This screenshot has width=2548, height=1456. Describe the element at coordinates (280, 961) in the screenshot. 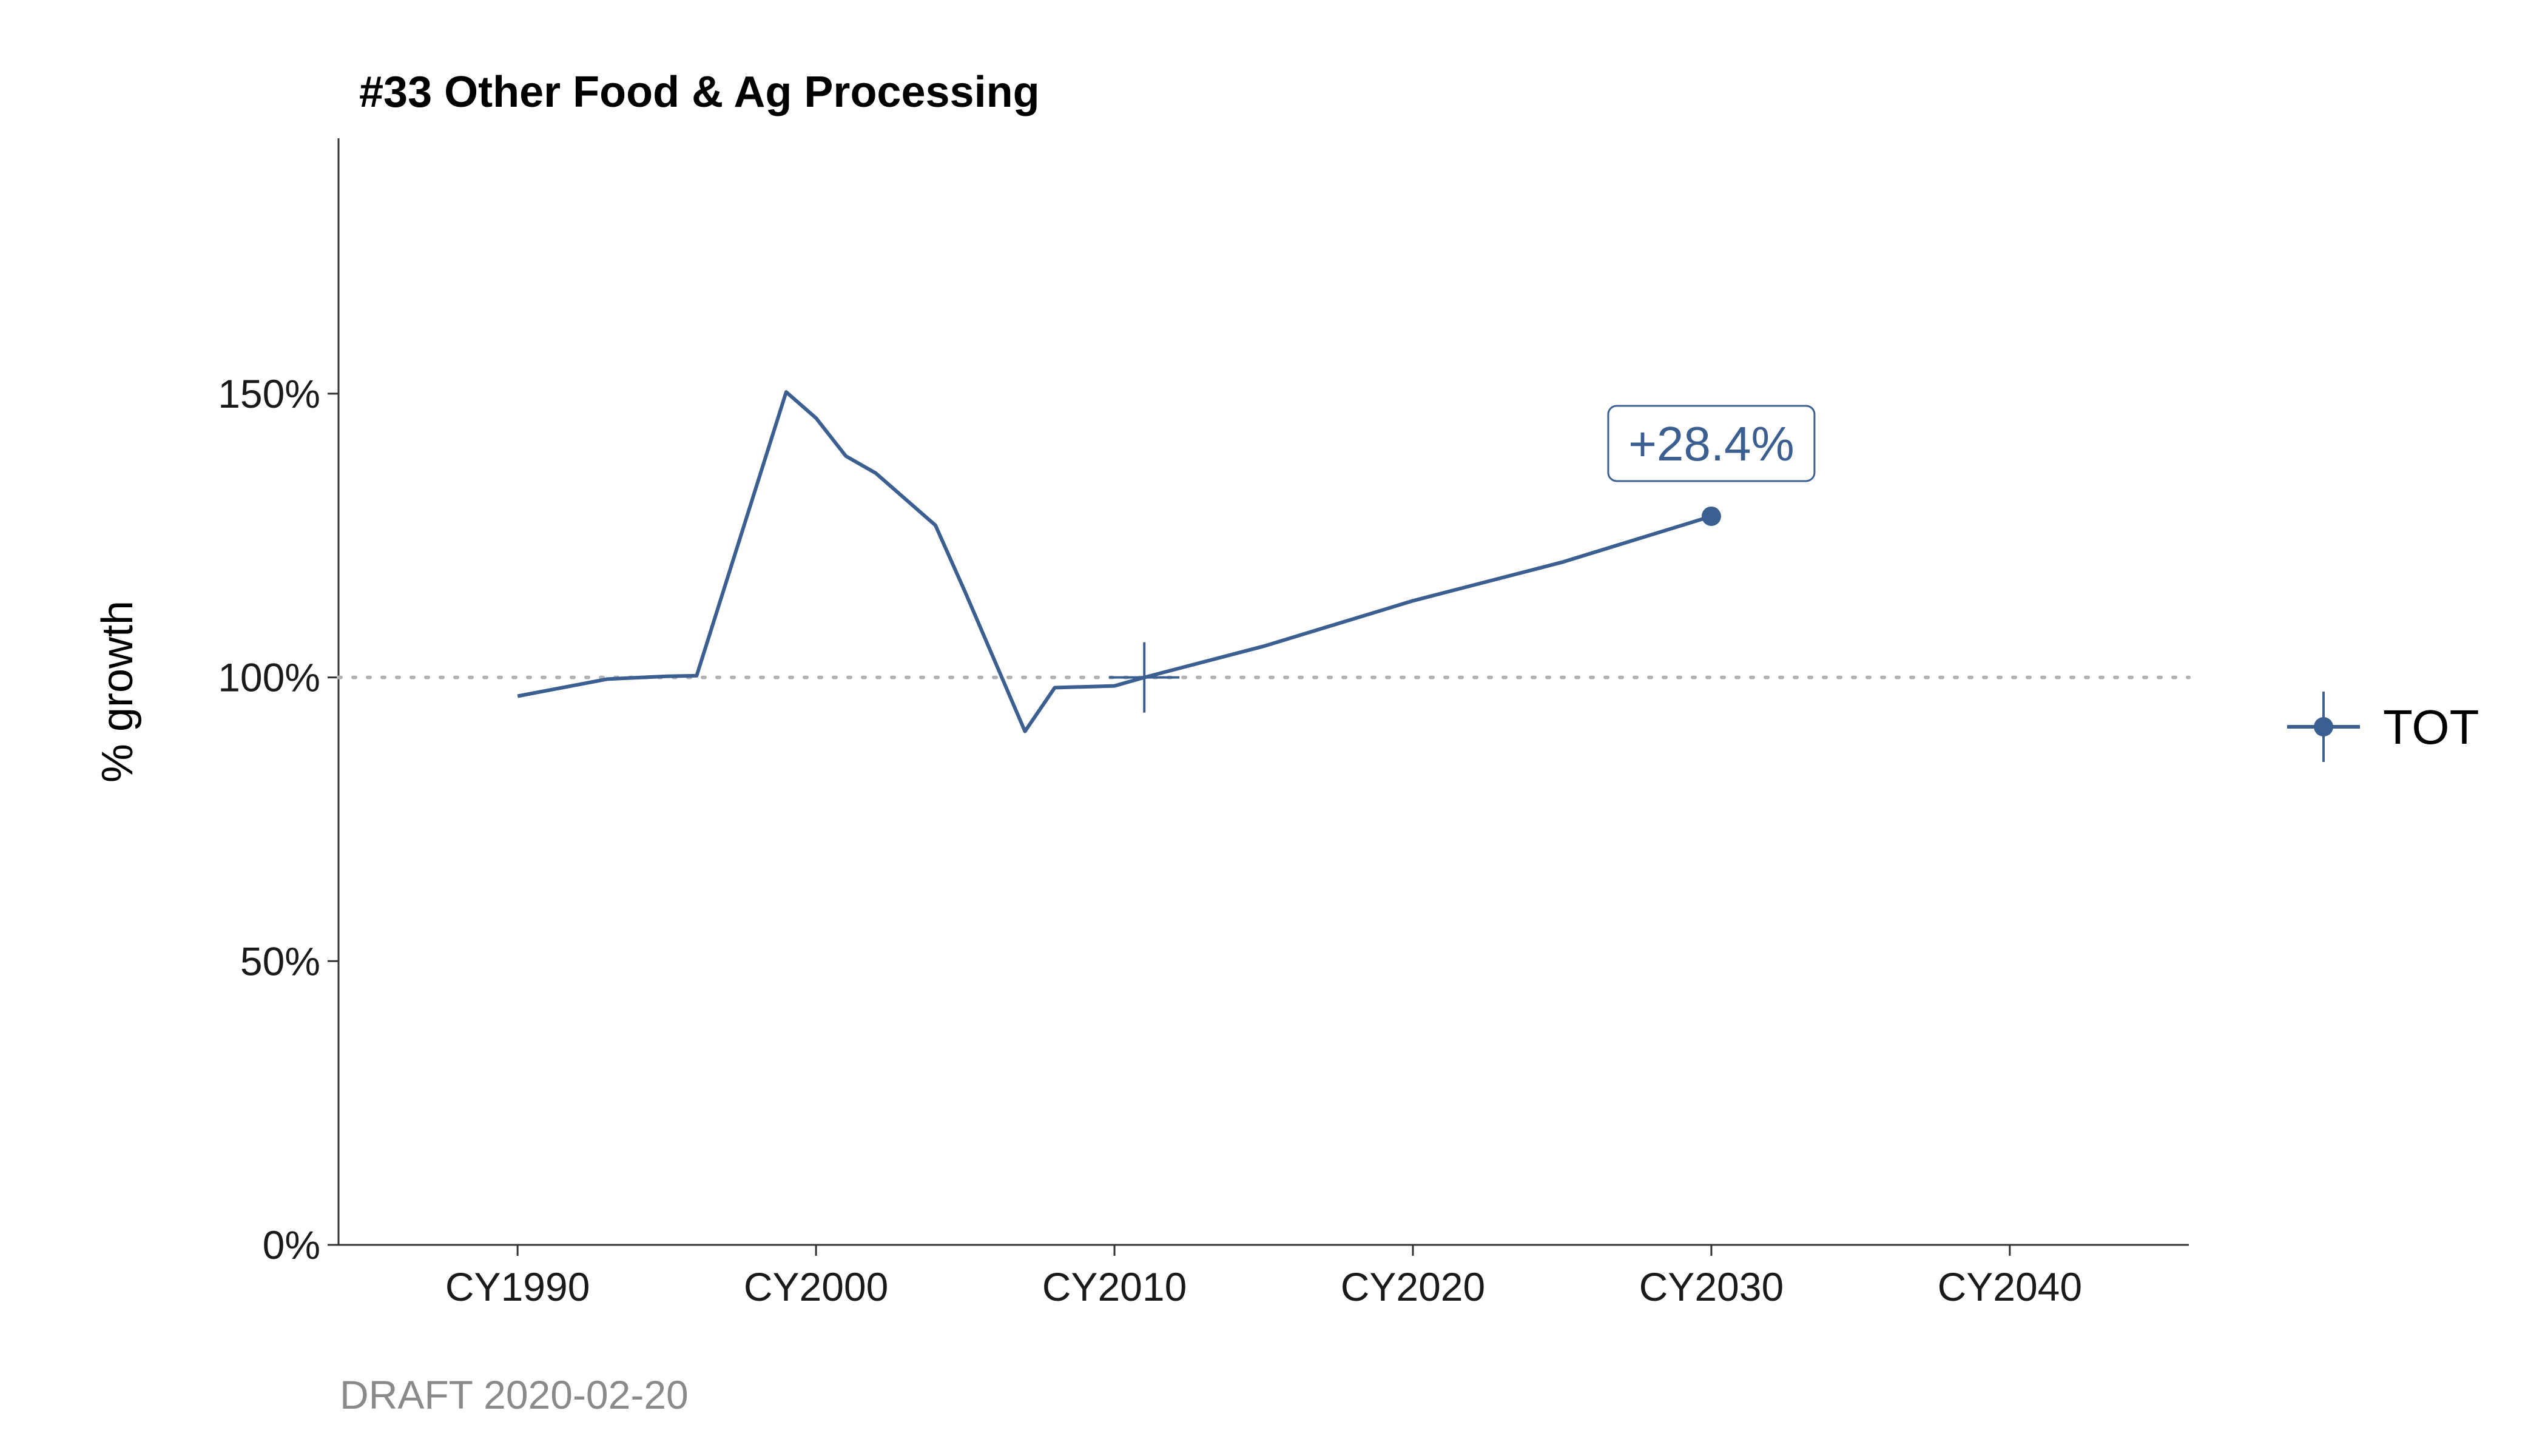

I see `y-tick-label: 50%` at that location.